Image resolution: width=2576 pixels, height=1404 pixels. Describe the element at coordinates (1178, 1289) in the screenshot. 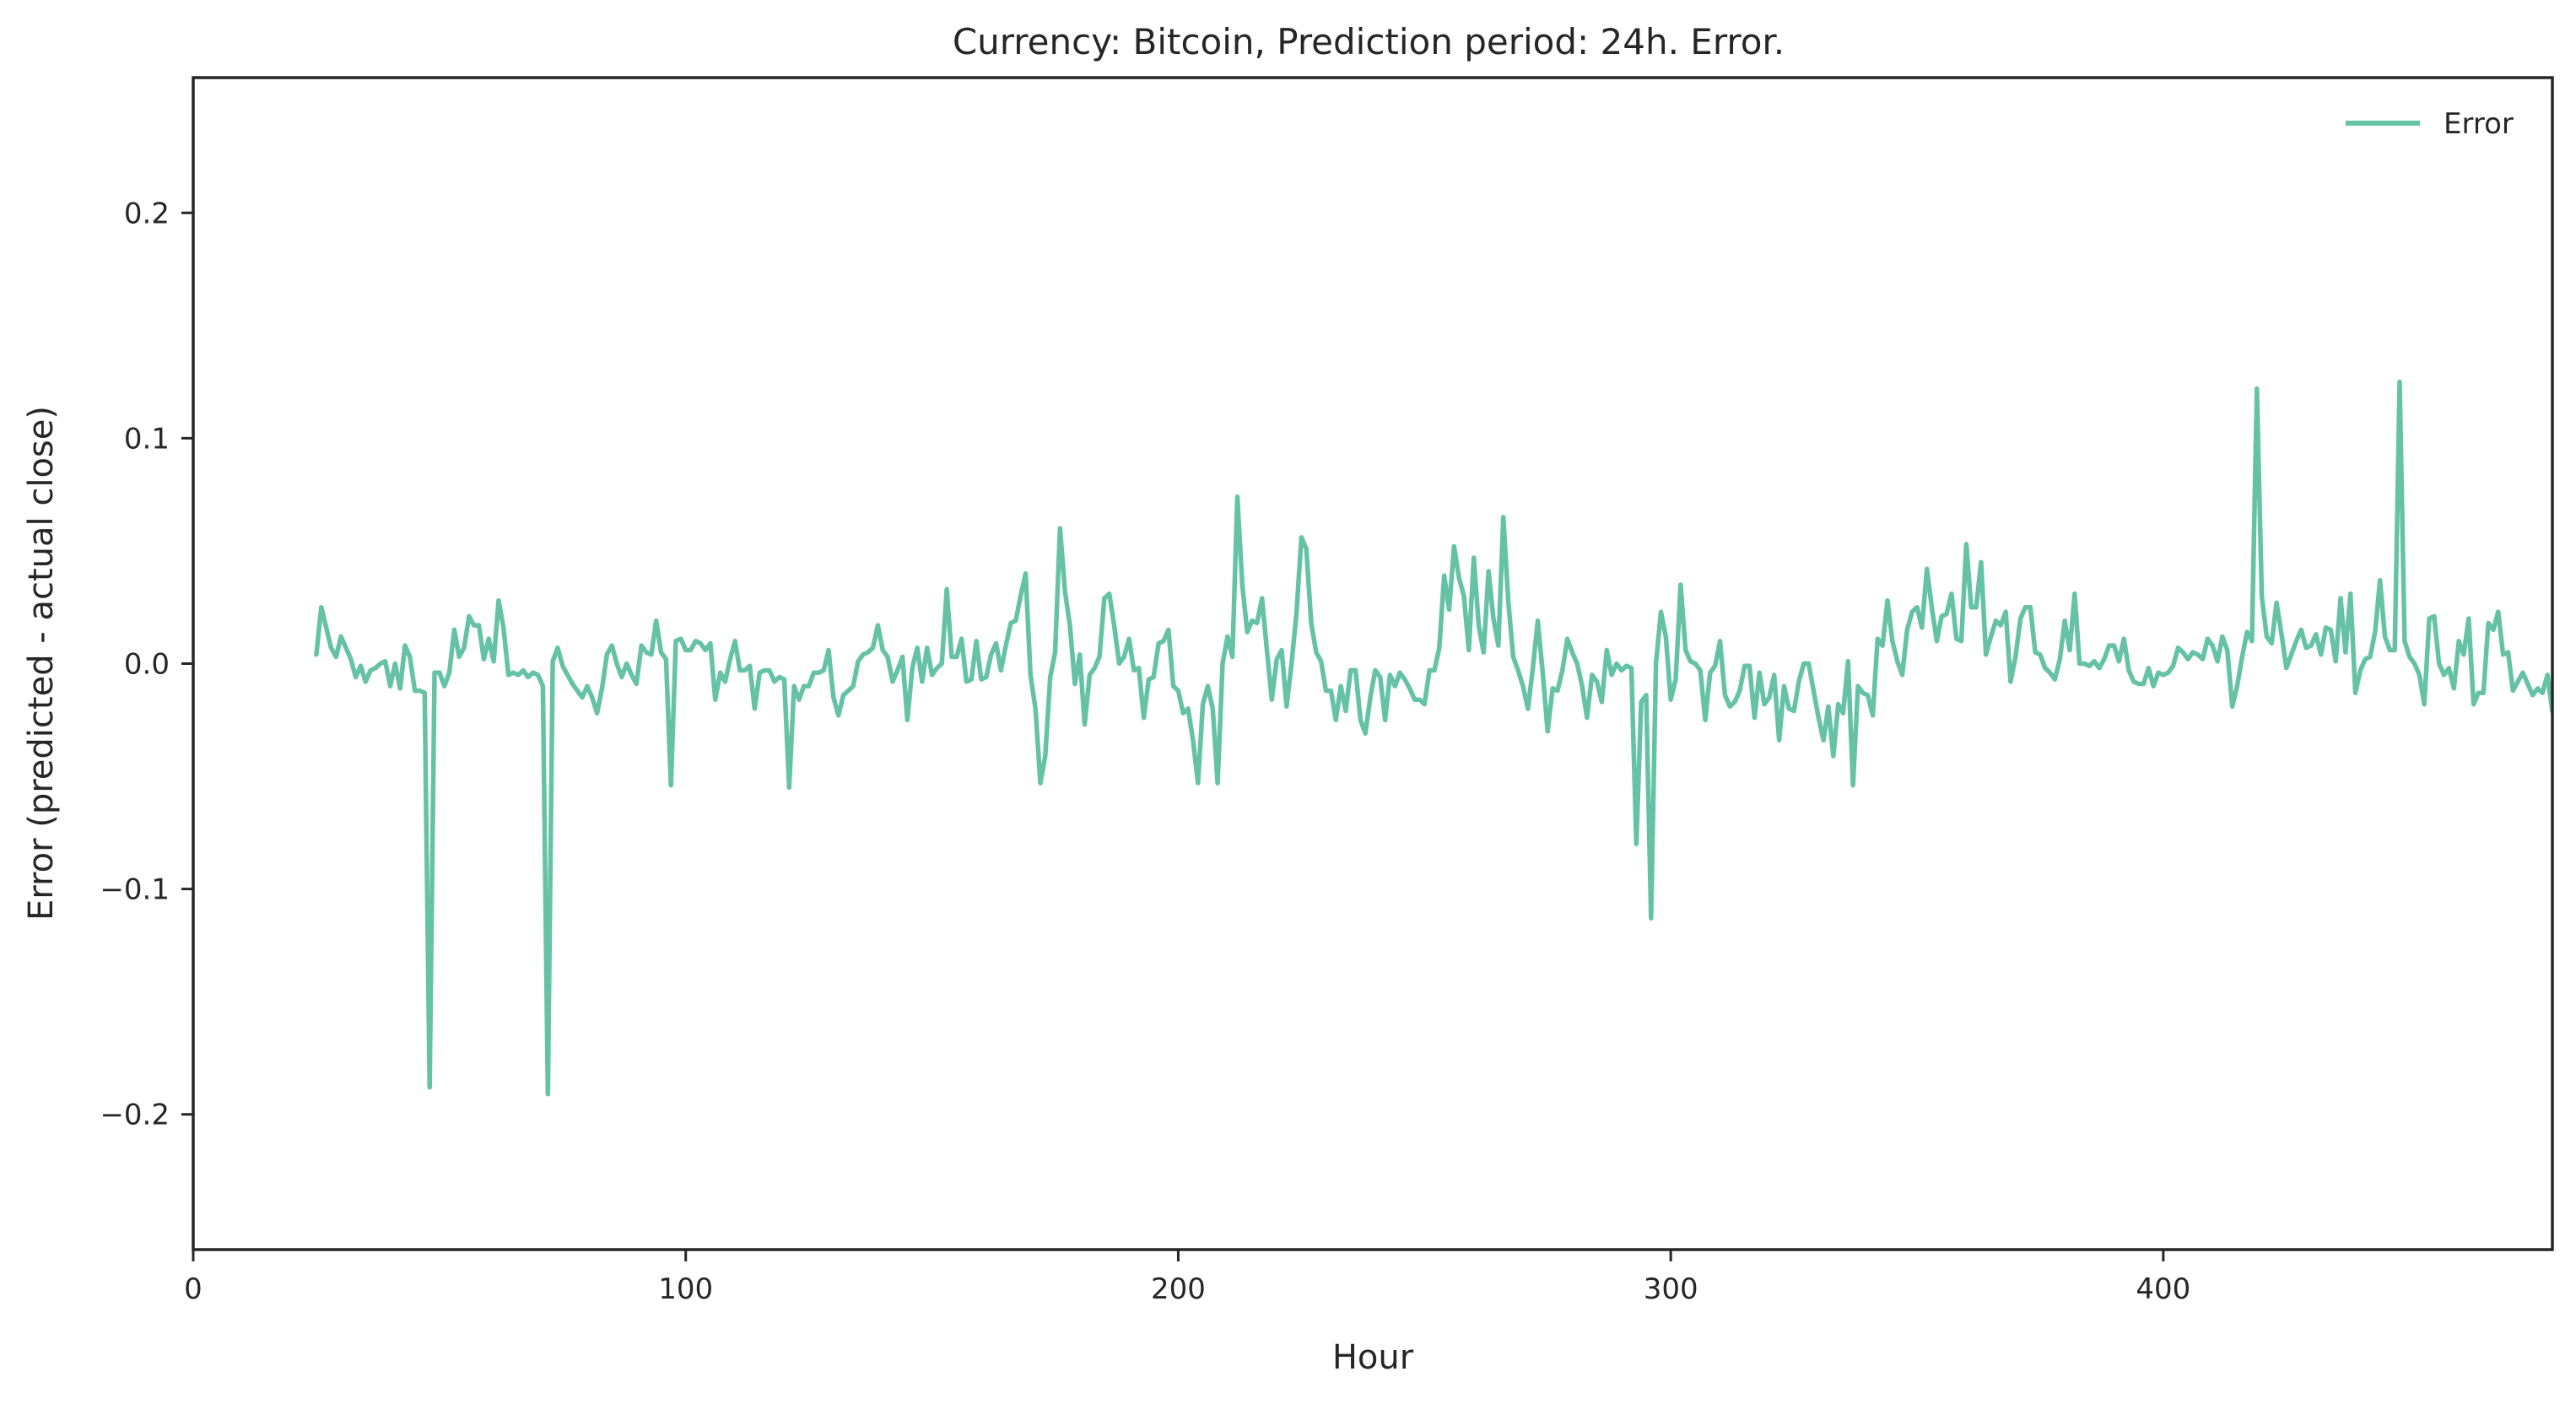

I see `x-tick-label: 200` at that location.